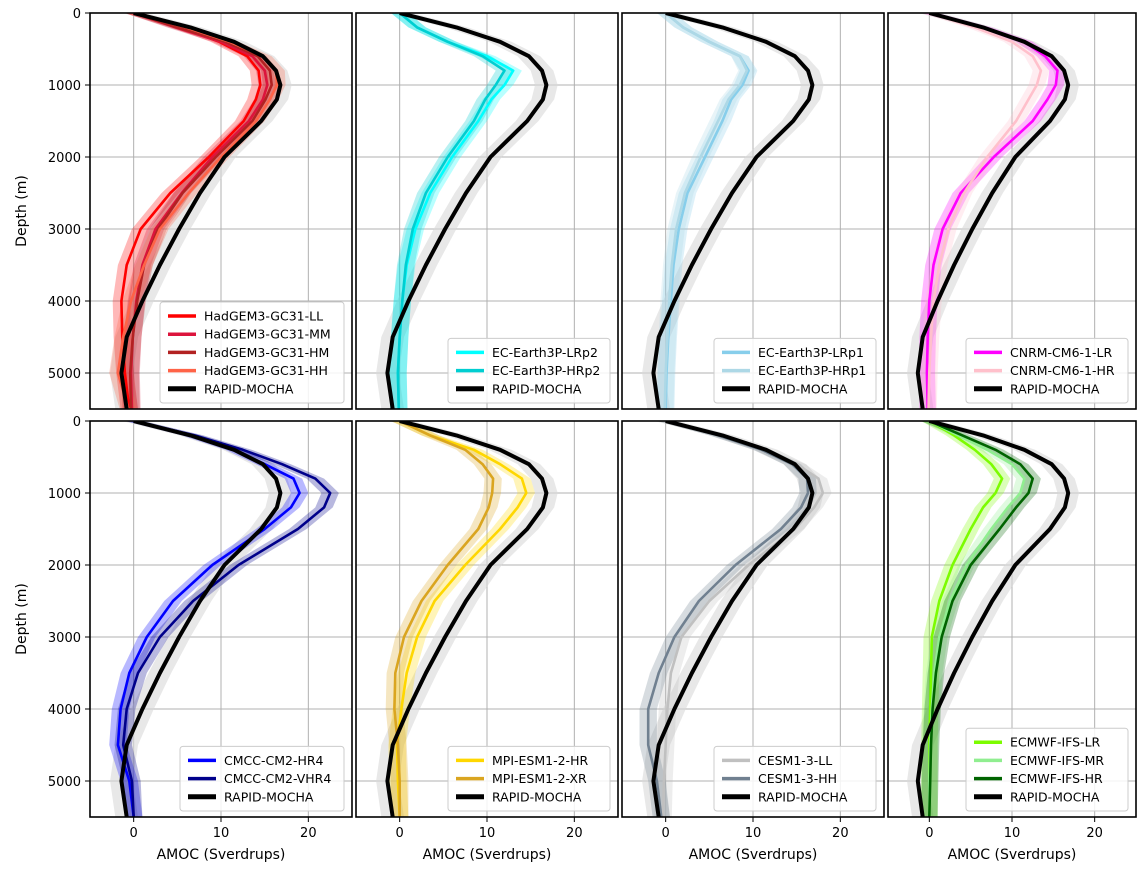 The width and height of the screenshot is (1138, 871). Describe the element at coordinates (277, 778) in the screenshot. I see `legend-label: CMCC-CM2-VHR4` at that location.